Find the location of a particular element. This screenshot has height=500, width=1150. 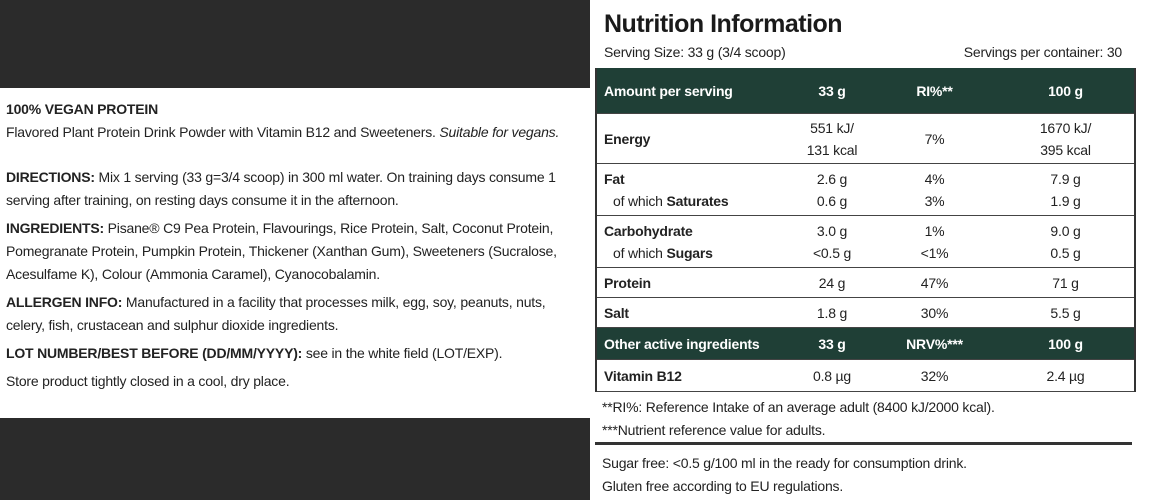

cell-text: 1% is located at coordinates (934, 230).